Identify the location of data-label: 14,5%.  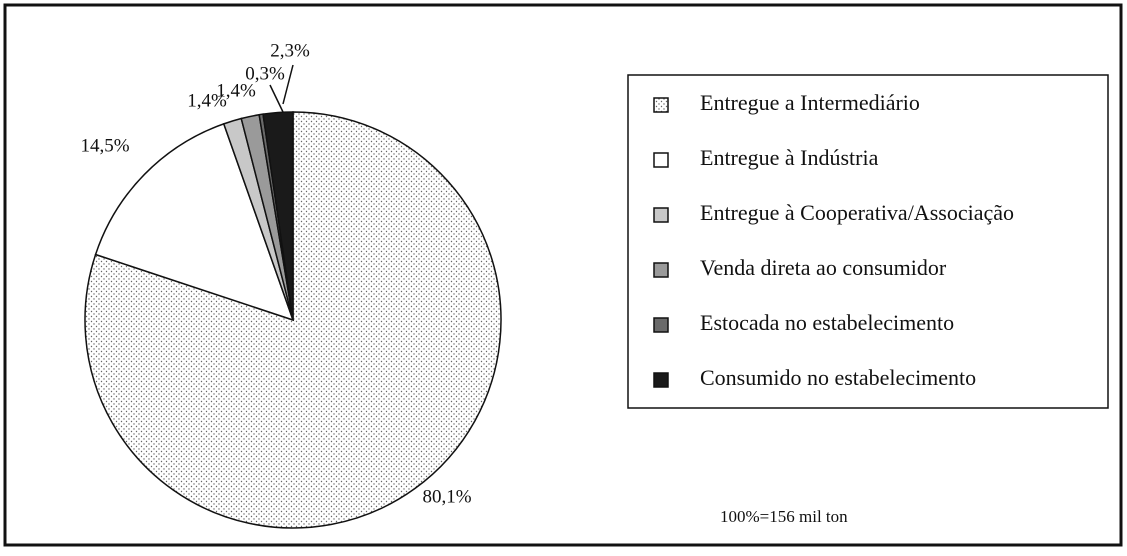
(104, 145).